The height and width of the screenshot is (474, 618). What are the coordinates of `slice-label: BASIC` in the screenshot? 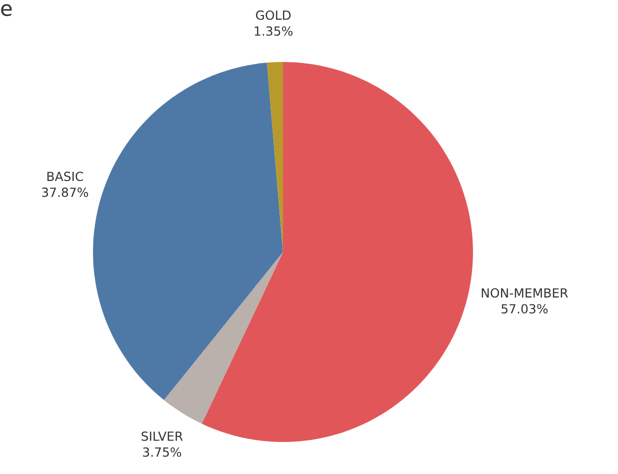 It's located at (65, 177).